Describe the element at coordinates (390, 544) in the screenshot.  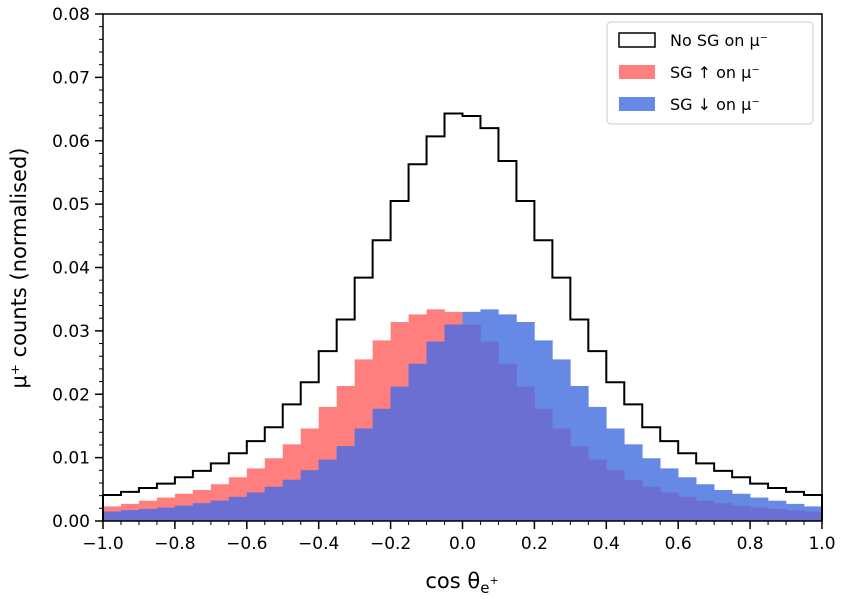
I see `x-tick-label-4: −0.2` at that location.